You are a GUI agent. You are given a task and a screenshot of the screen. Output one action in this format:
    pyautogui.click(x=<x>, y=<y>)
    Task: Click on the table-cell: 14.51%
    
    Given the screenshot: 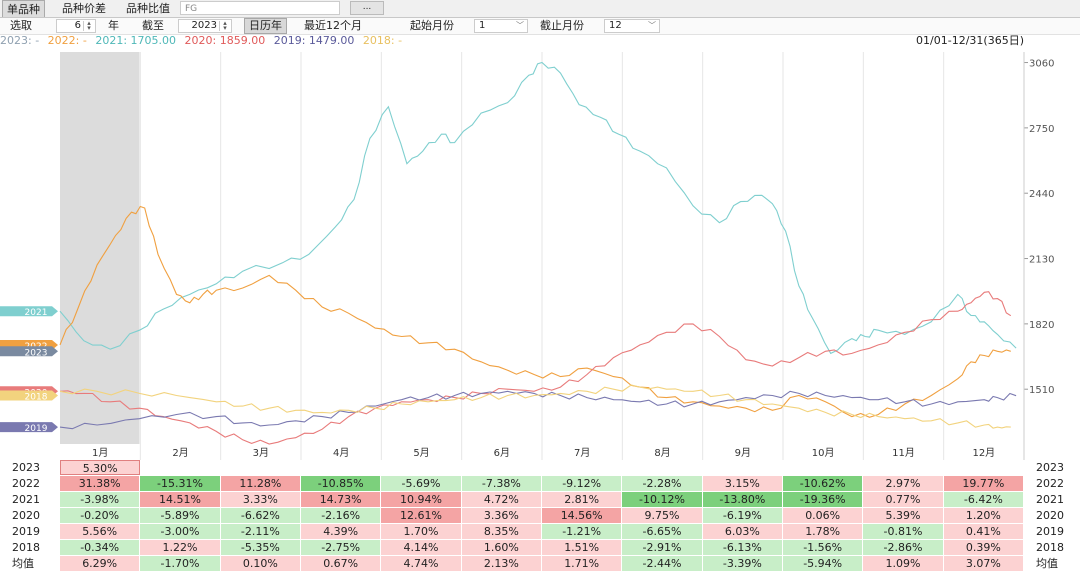 What is the action you would take?
    pyautogui.click(x=180, y=499)
    